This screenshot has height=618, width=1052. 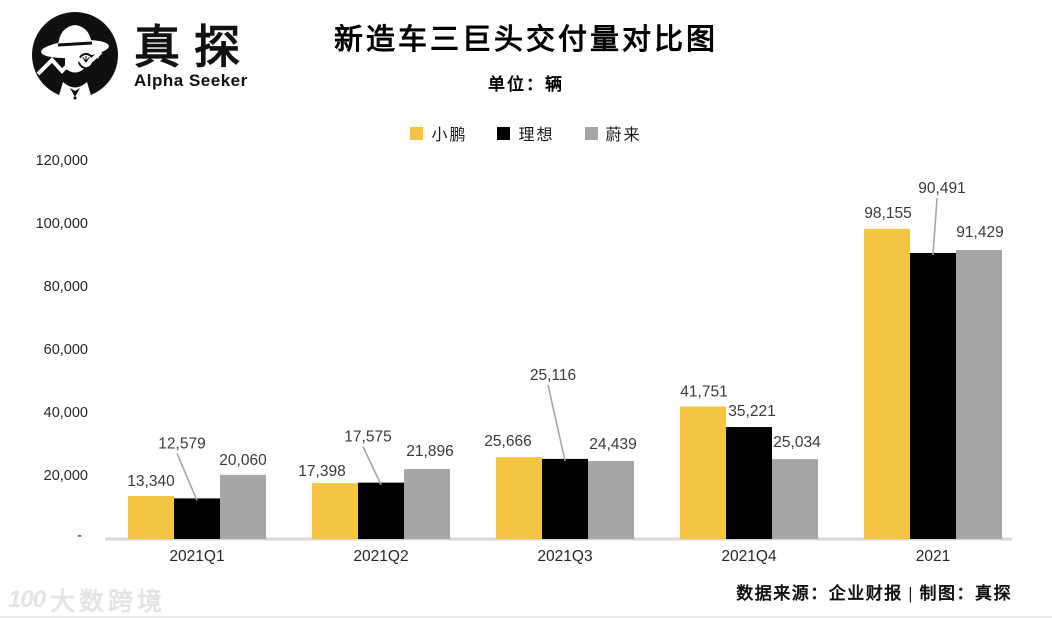 I want to click on legend: 小鹏 理想 蔚来, so click(x=526, y=133).